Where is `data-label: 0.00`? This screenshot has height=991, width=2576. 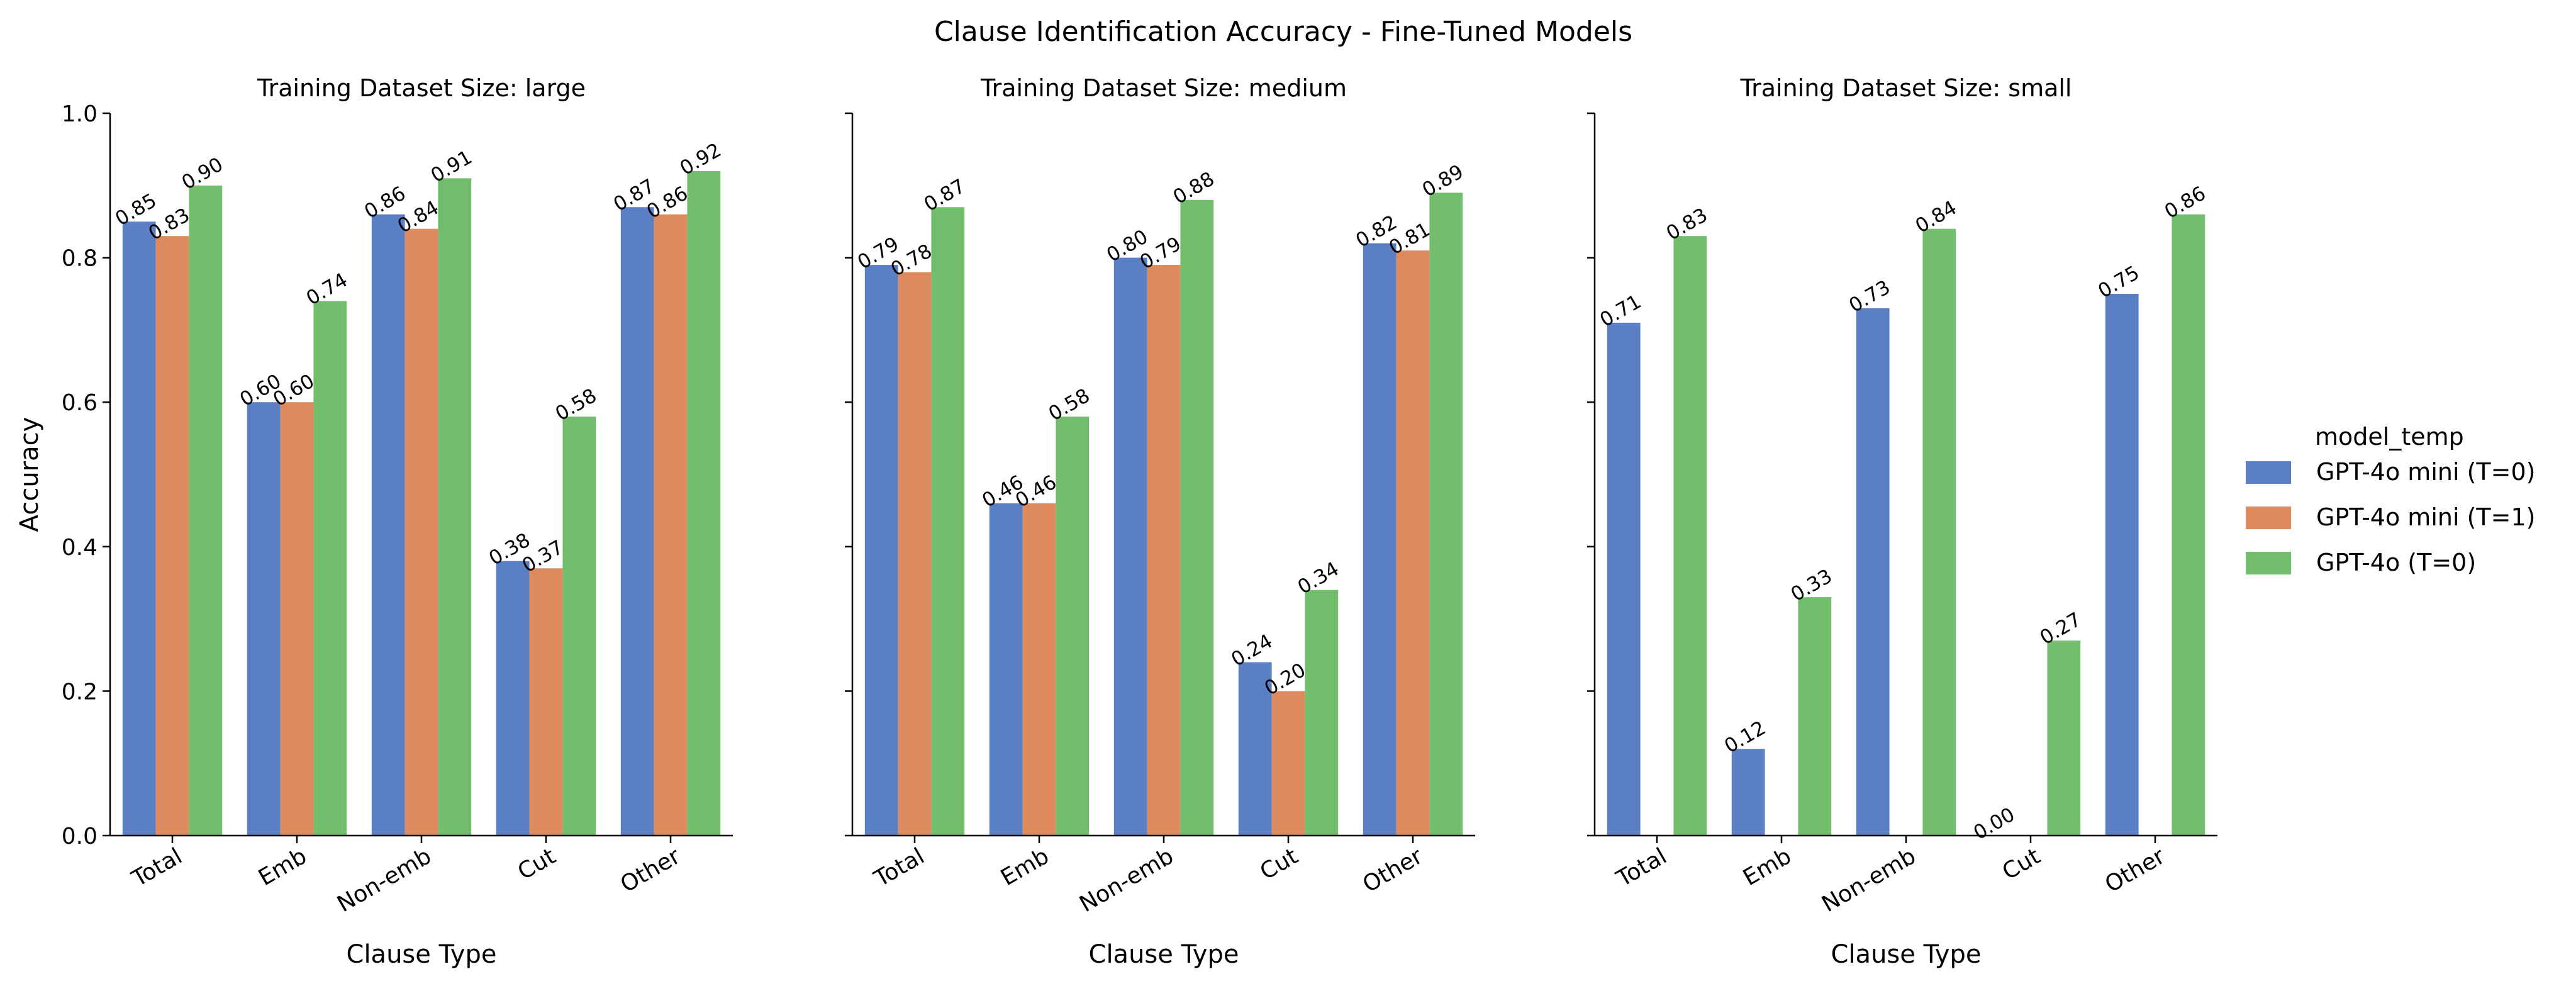 data-label: 0.00 is located at coordinates (1994, 823).